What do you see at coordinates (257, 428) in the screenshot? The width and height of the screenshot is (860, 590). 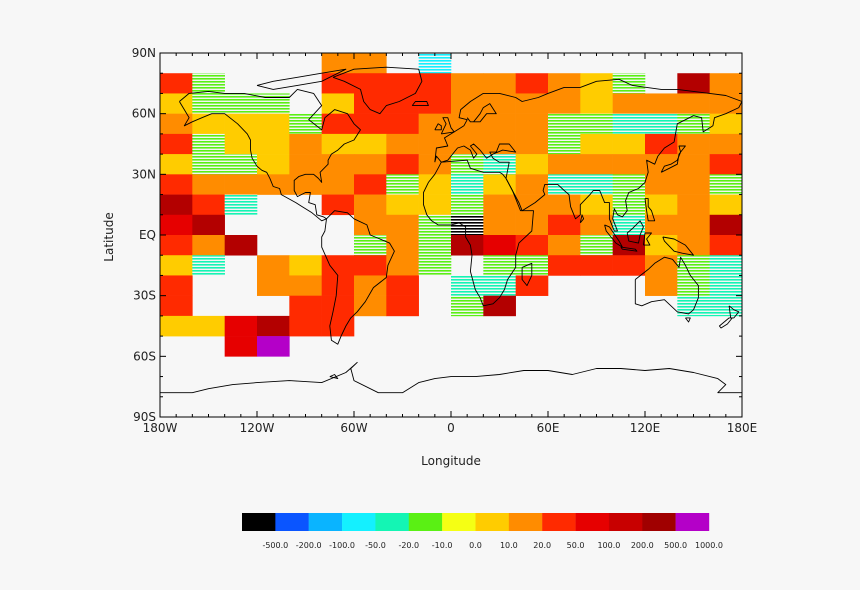 I see `lon-tick-label: 120W` at bounding box center [257, 428].